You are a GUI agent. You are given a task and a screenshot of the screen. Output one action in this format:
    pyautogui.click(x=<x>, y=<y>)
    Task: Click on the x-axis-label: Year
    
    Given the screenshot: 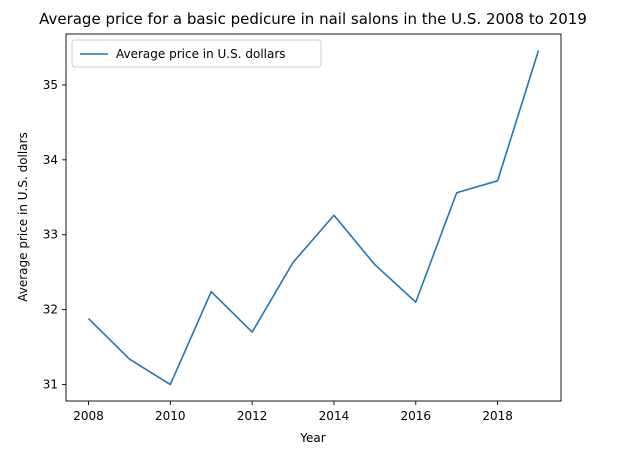 What is the action you would take?
    pyautogui.click(x=312, y=438)
    